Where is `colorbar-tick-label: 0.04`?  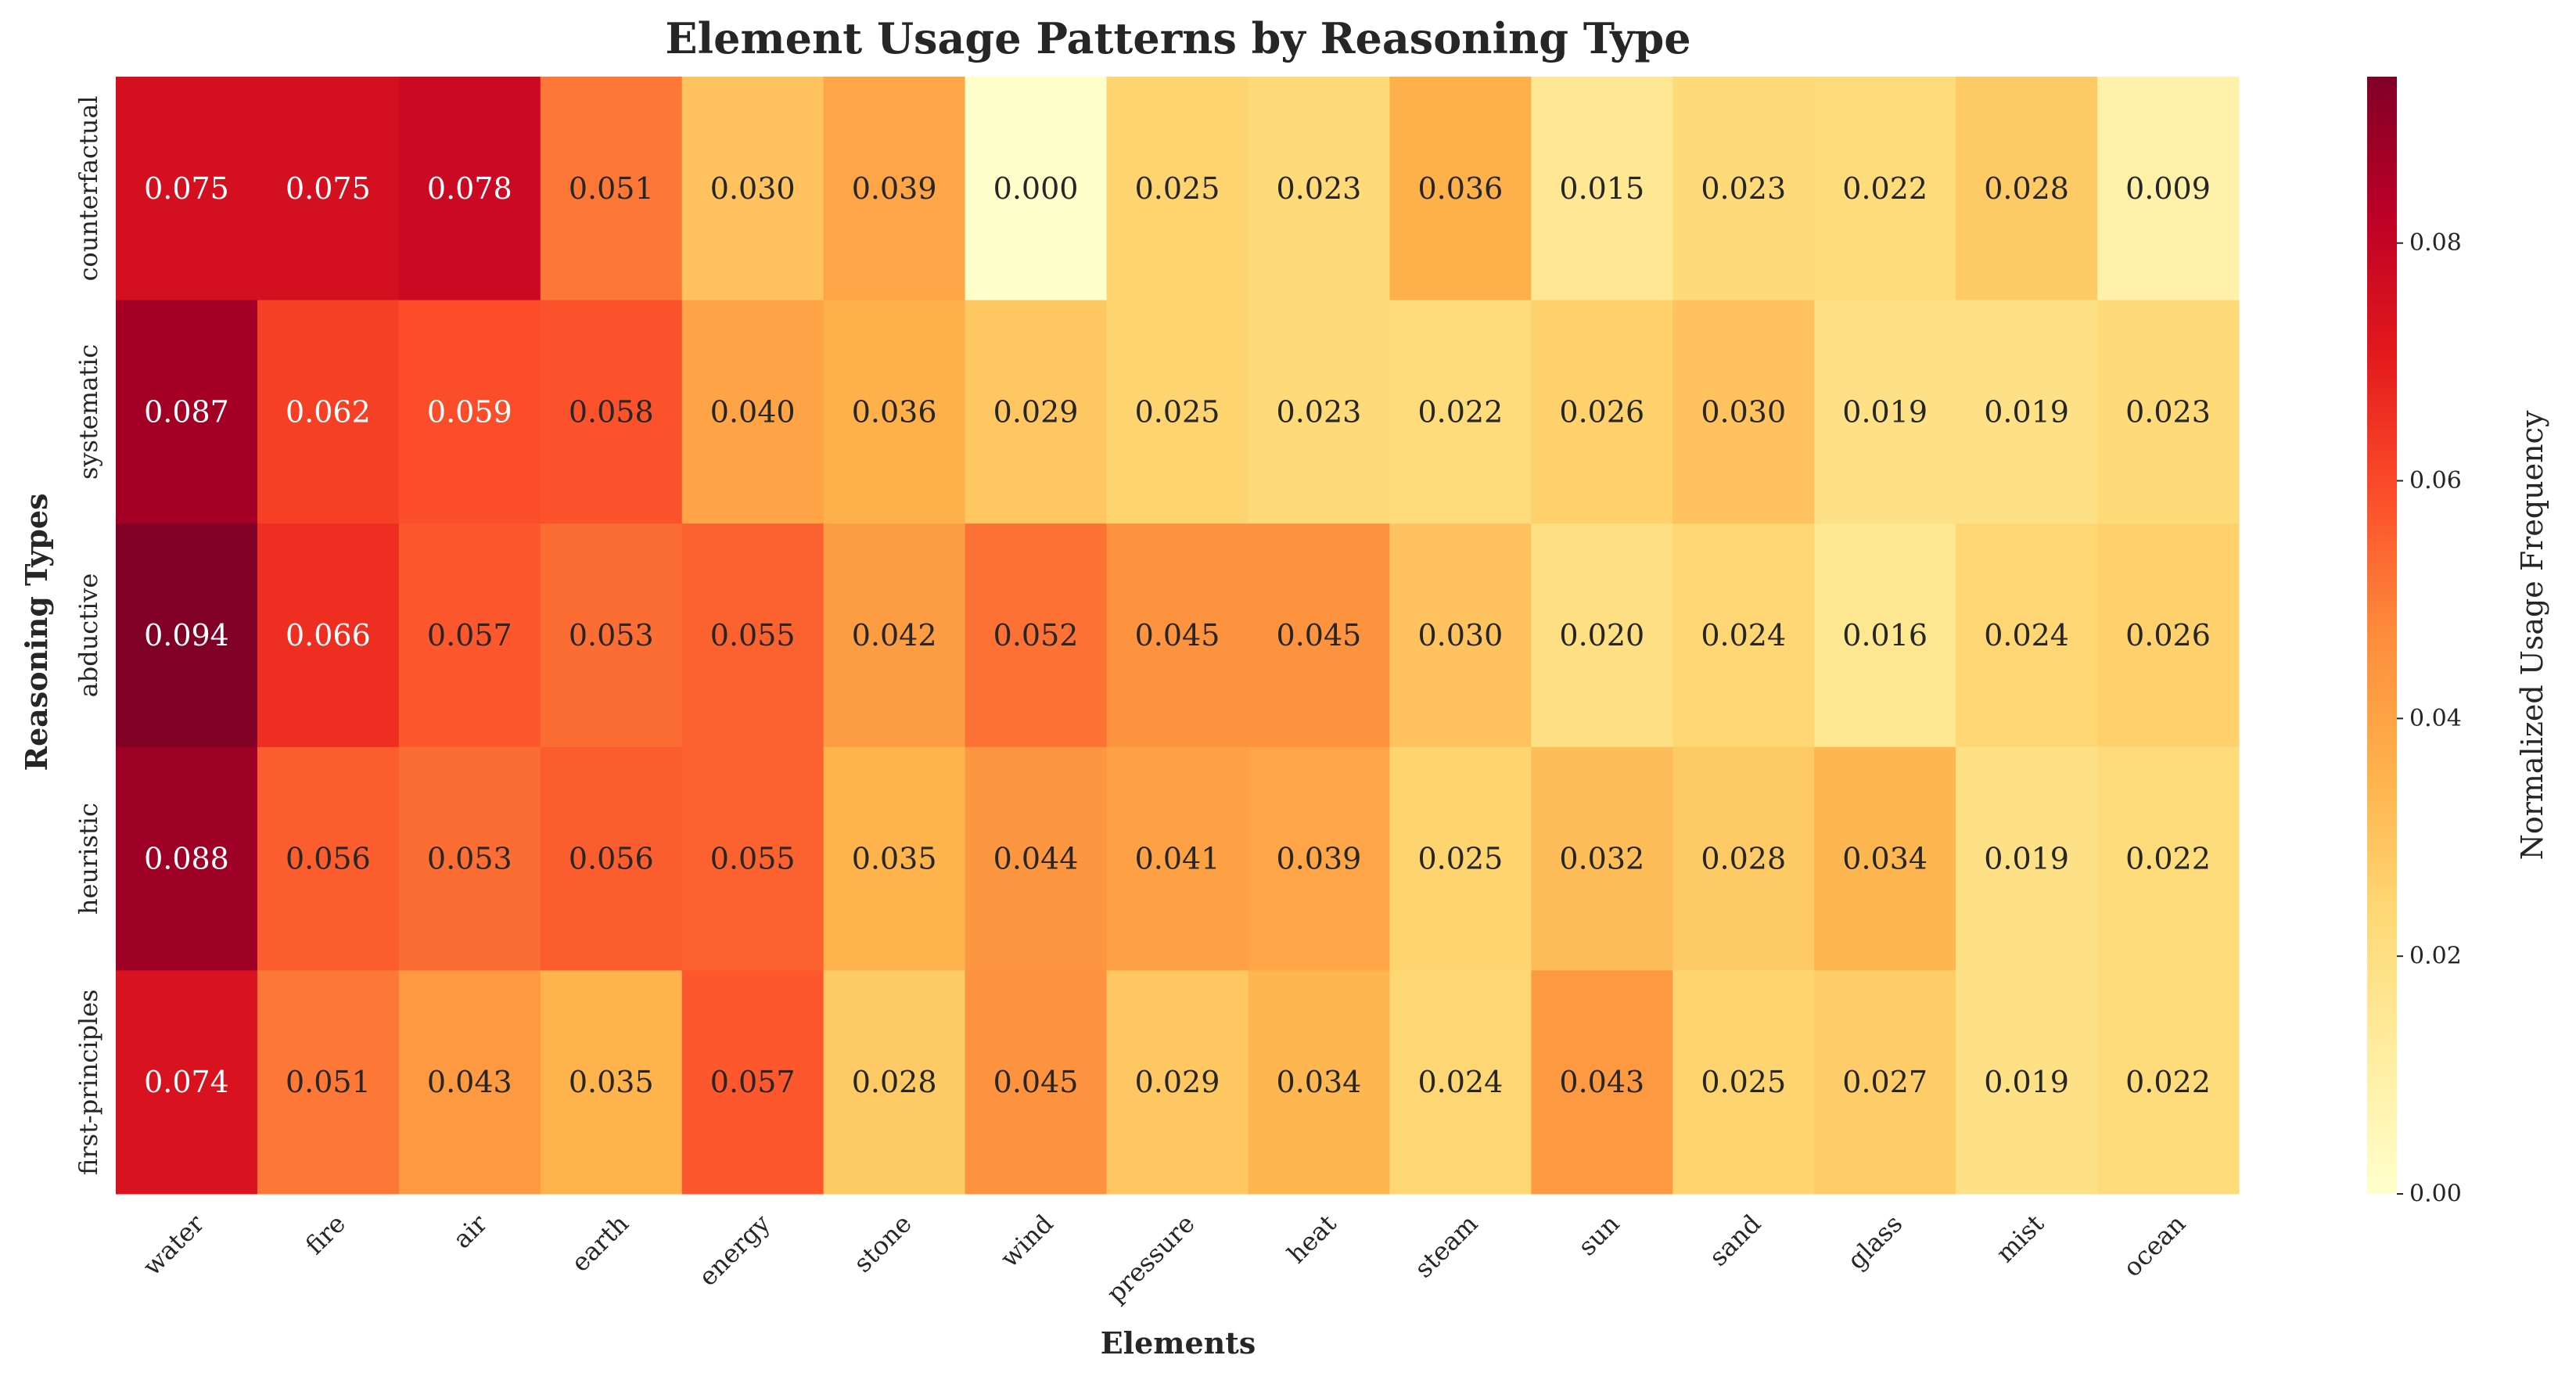 colorbar-tick-label: 0.04 is located at coordinates (2435, 718).